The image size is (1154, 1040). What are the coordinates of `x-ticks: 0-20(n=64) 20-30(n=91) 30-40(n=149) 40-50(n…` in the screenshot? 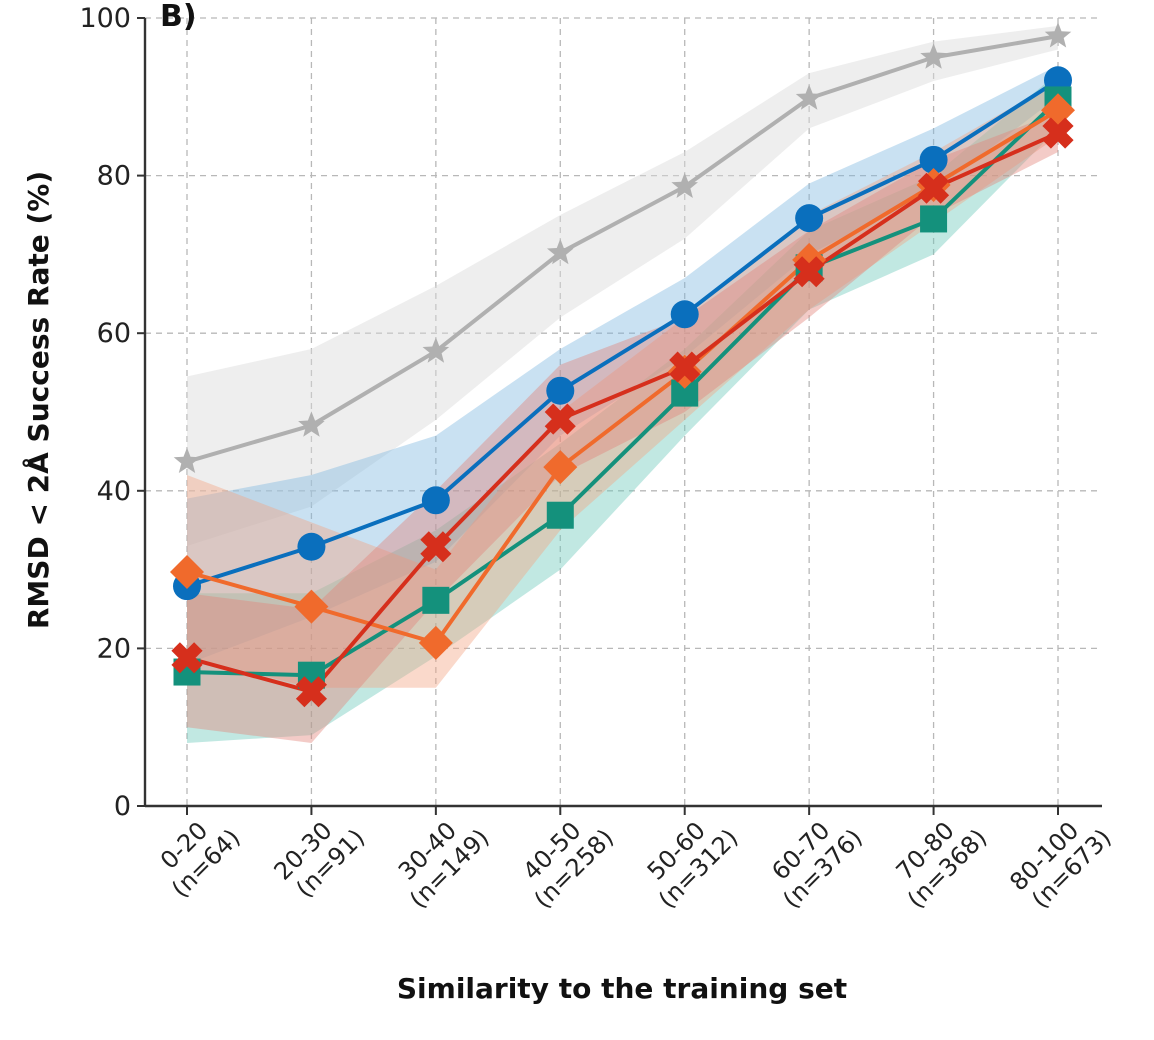 It's located at (636, 860).